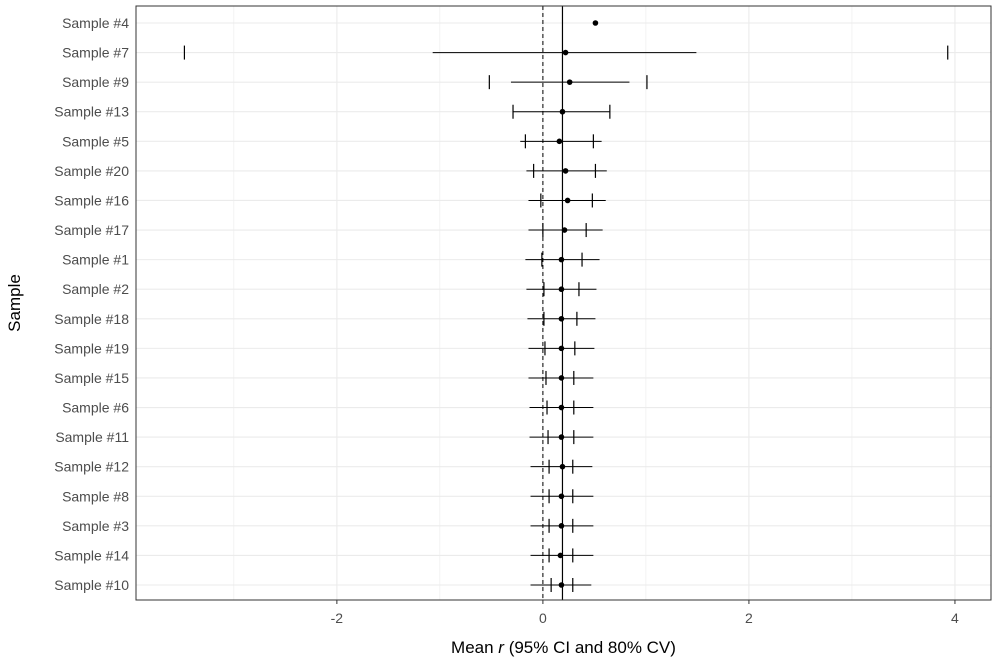 This screenshot has height=661, width=993. Describe the element at coordinates (95, 408) in the screenshot. I see `y-tick-label: Sample #6` at that location.